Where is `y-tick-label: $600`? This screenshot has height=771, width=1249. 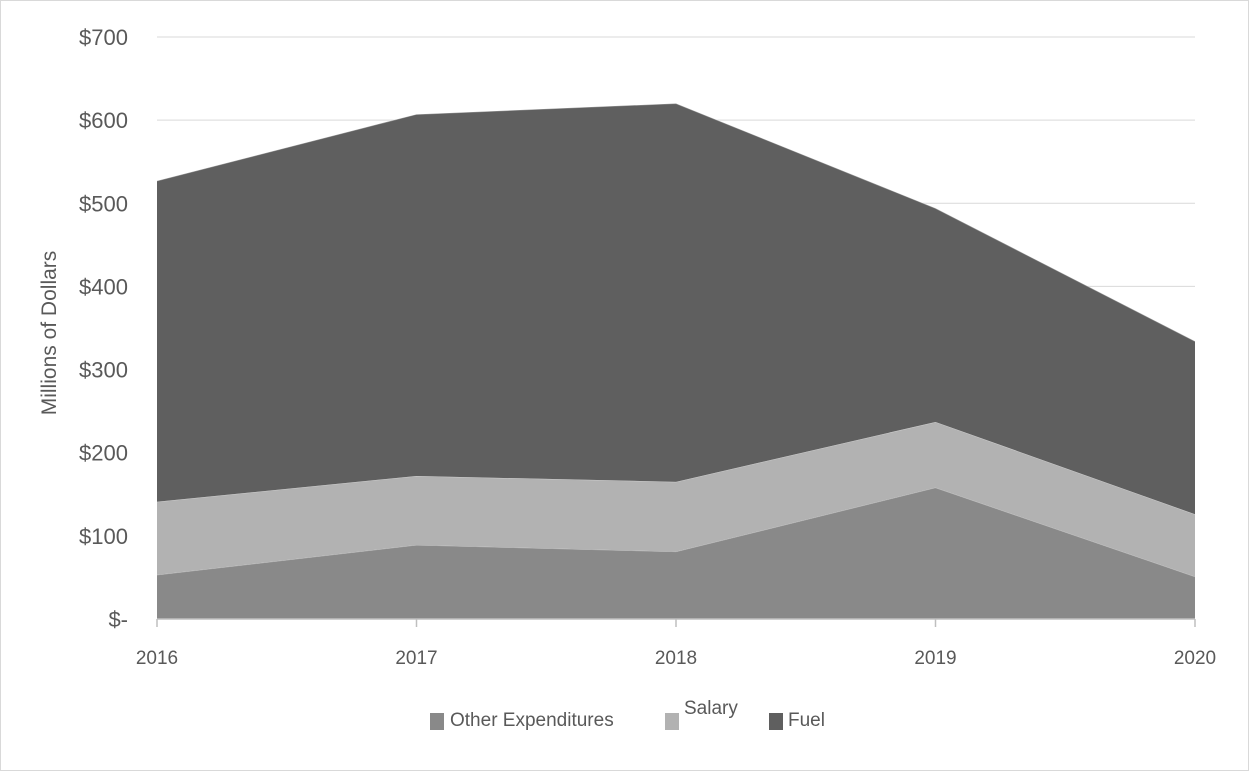
y-tick-label: $600 is located at coordinates (103, 120).